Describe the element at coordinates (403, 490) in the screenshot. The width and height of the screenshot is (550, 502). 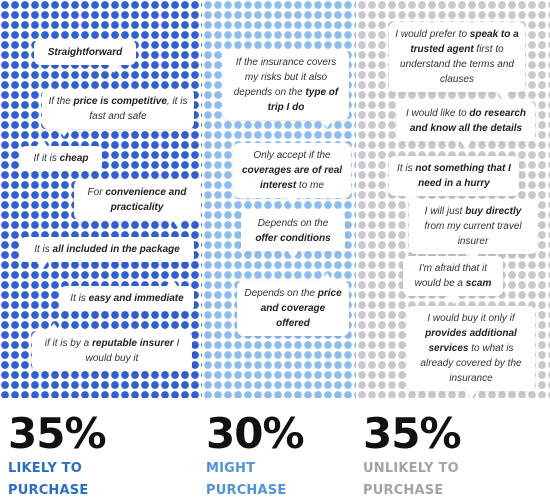
I see `unlikely-label-line2: PURCHASE` at that location.